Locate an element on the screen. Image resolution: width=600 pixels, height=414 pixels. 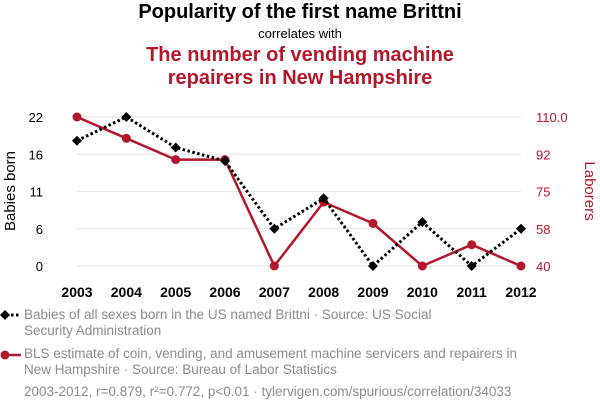
right-tick-label: 110.0 is located at coordinates (552, 117).